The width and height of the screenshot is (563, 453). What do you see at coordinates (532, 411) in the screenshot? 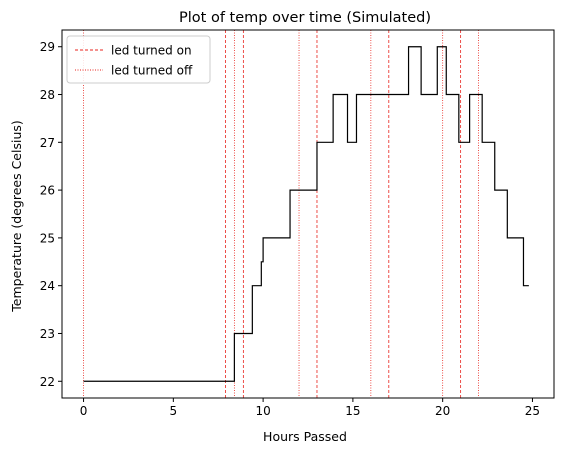
I see `x-tick-label-25: 25` at bounding box center [532, 411].